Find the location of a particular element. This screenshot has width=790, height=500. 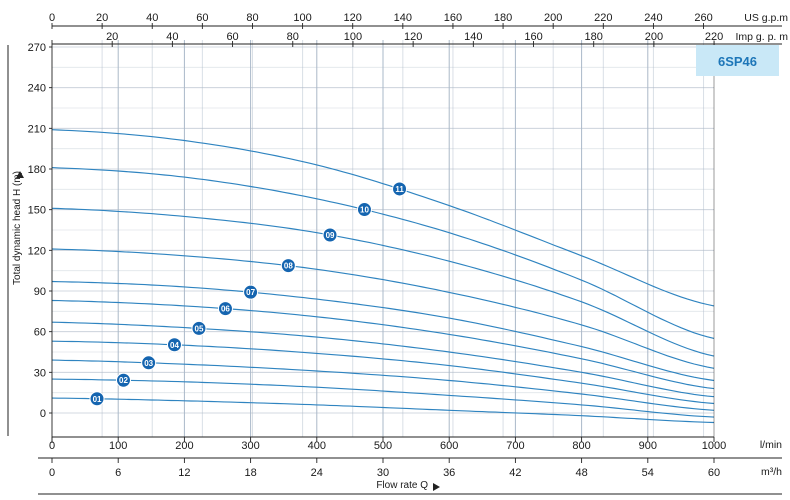

badge-08: 08 is located at coordinates (288, 266).